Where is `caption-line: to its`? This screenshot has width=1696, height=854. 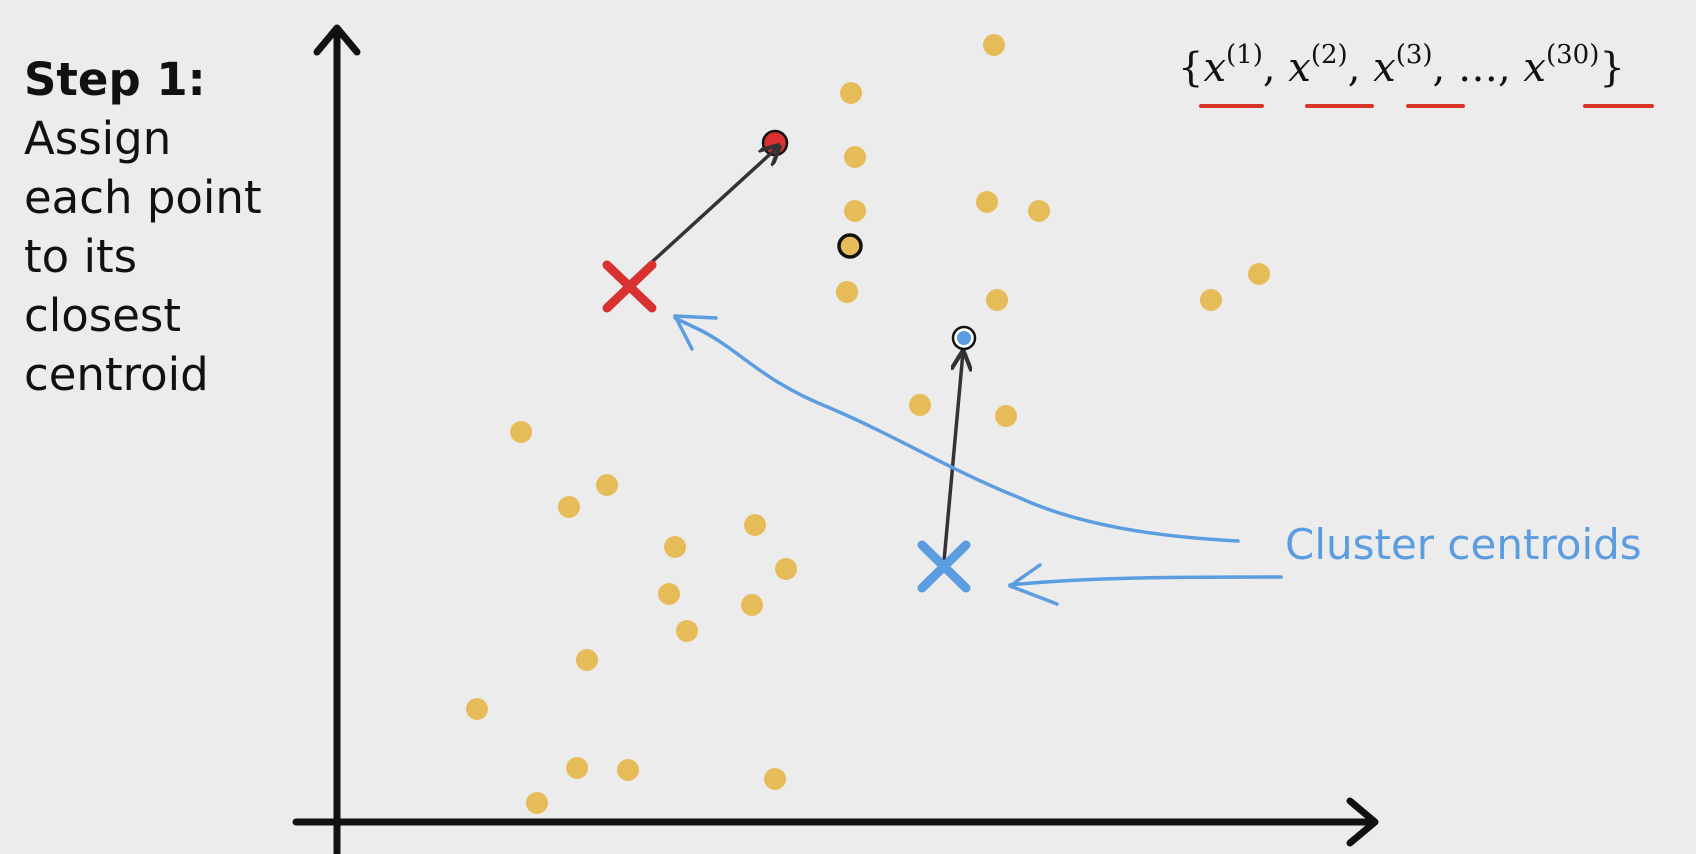 caption-line: to its is located at coordinates (81, 256).